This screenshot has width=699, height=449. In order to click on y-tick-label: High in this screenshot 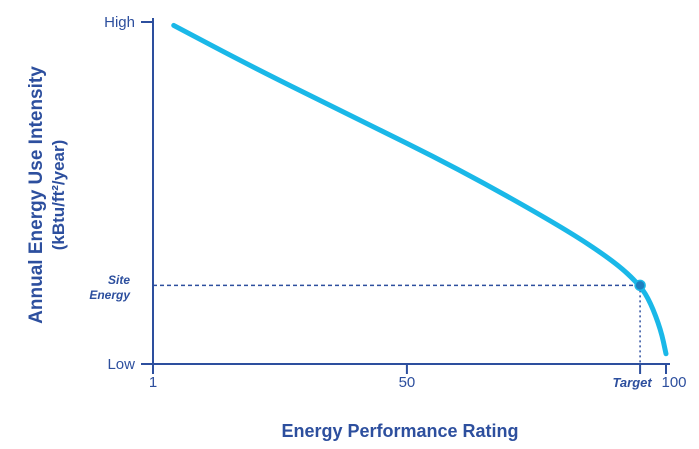, I will do `click(119, 22)`.